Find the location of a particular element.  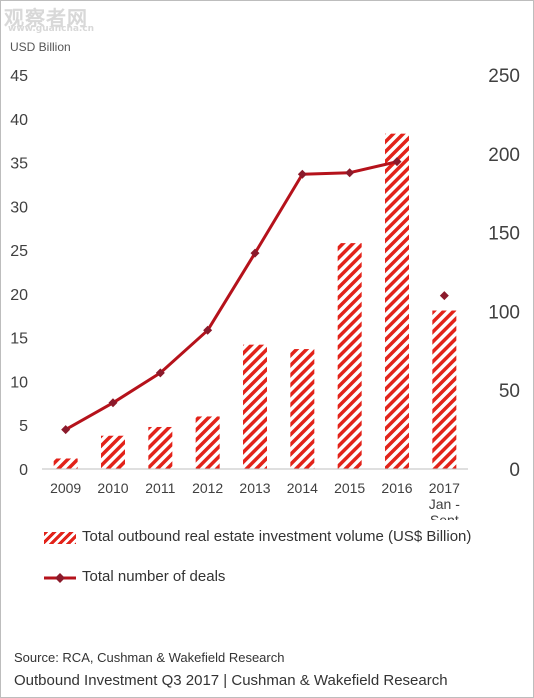

y-right-tick-label: 50 is located at coordinates (509, 391).